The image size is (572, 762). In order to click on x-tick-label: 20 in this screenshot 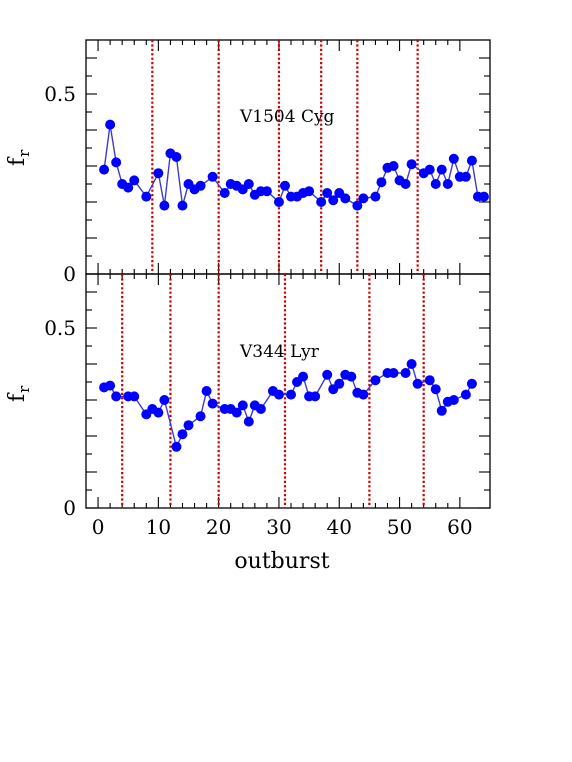, I will do `click(218, 527)`.